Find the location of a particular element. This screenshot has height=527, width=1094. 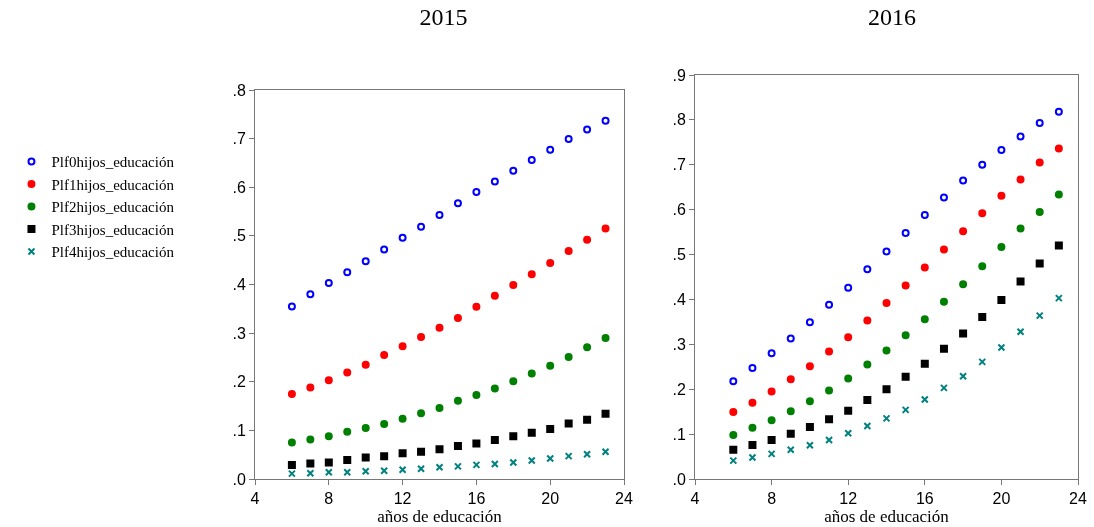

y-tick-label: .7 is located at coordinates (239, 139).